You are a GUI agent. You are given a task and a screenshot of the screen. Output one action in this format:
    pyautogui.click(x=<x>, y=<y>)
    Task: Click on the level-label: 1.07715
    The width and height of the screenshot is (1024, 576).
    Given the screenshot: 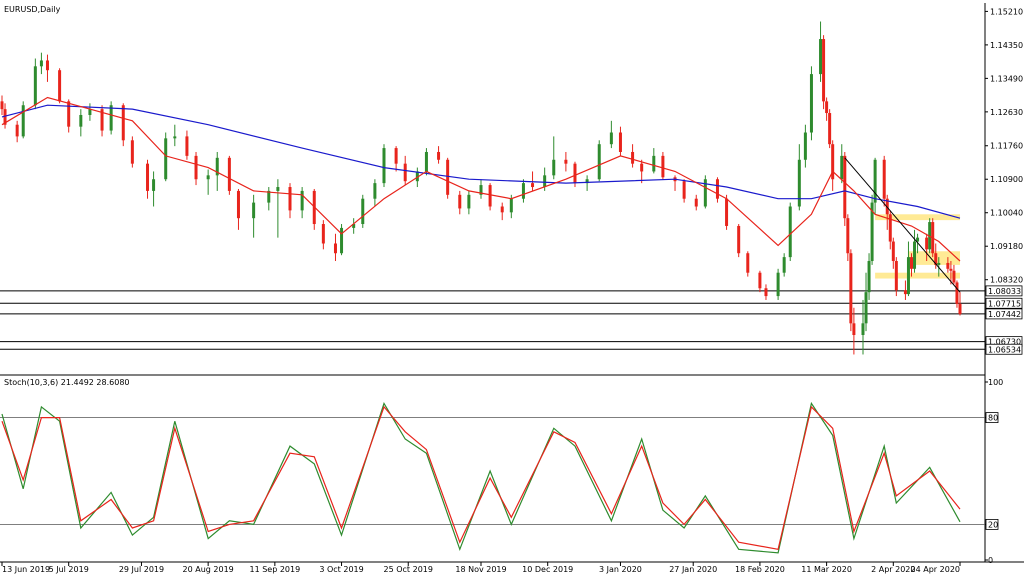 What is the action you would take?
    pyautogui.click(x=1004, y=303)
    